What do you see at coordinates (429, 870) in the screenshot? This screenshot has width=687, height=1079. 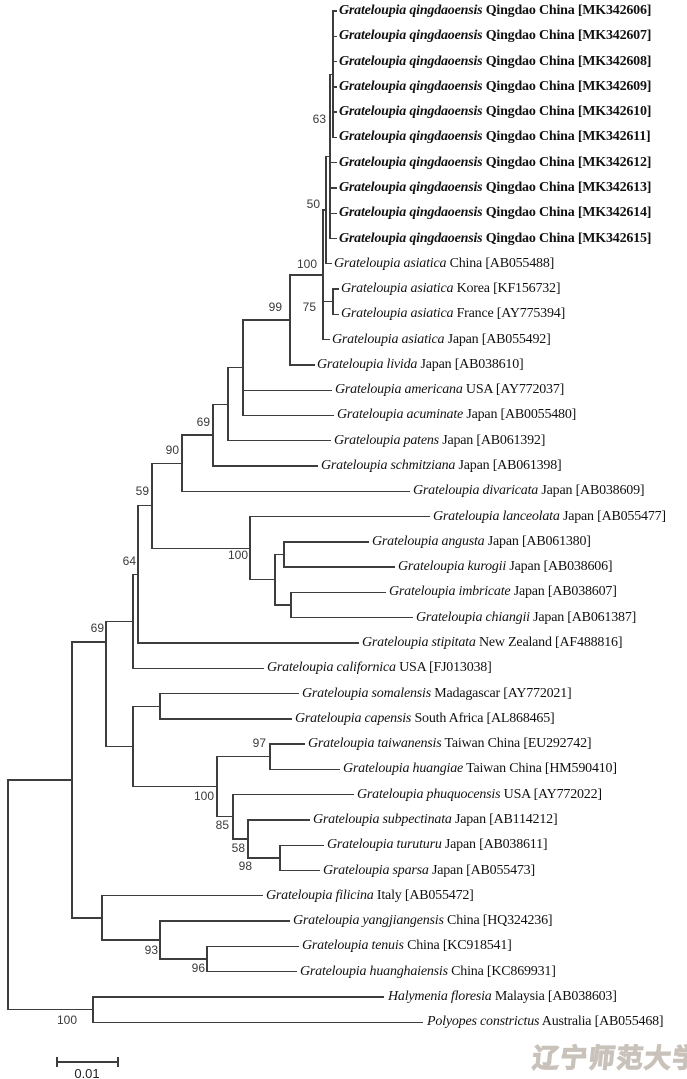 I see `taxon-label: Grateloupia sparsa Japan [AB055473]` at bounding box center [429, 870].